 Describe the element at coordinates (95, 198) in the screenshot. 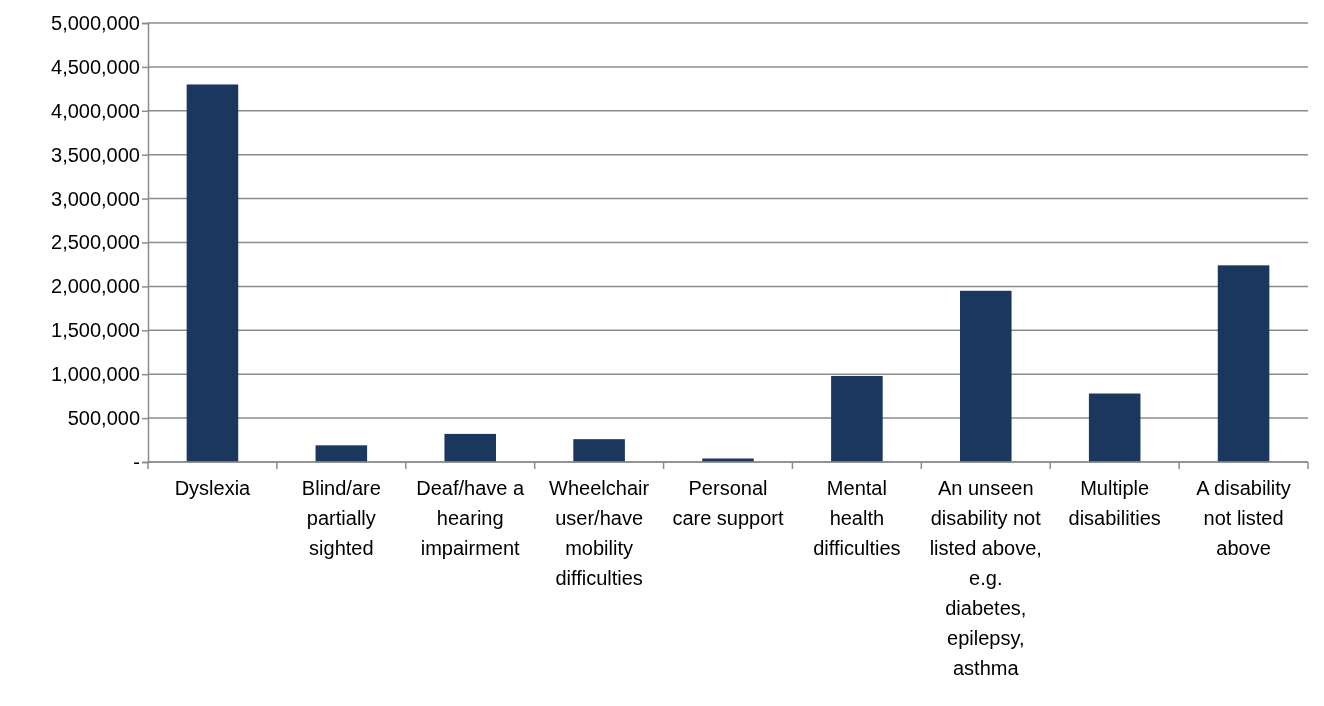

I see `y-tick-label: 3,000,000` at that location.